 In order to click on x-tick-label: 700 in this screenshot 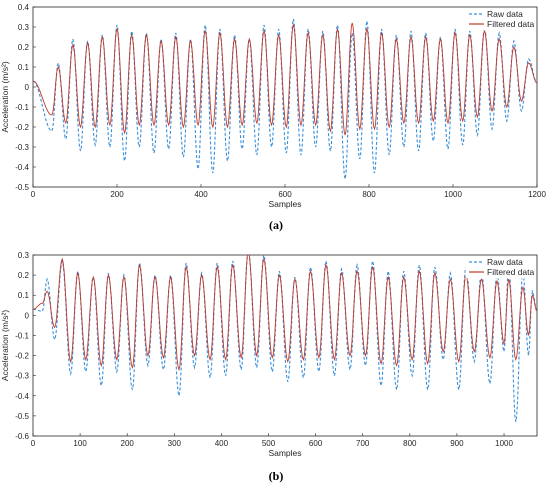, I will do `click(363, 443)`.